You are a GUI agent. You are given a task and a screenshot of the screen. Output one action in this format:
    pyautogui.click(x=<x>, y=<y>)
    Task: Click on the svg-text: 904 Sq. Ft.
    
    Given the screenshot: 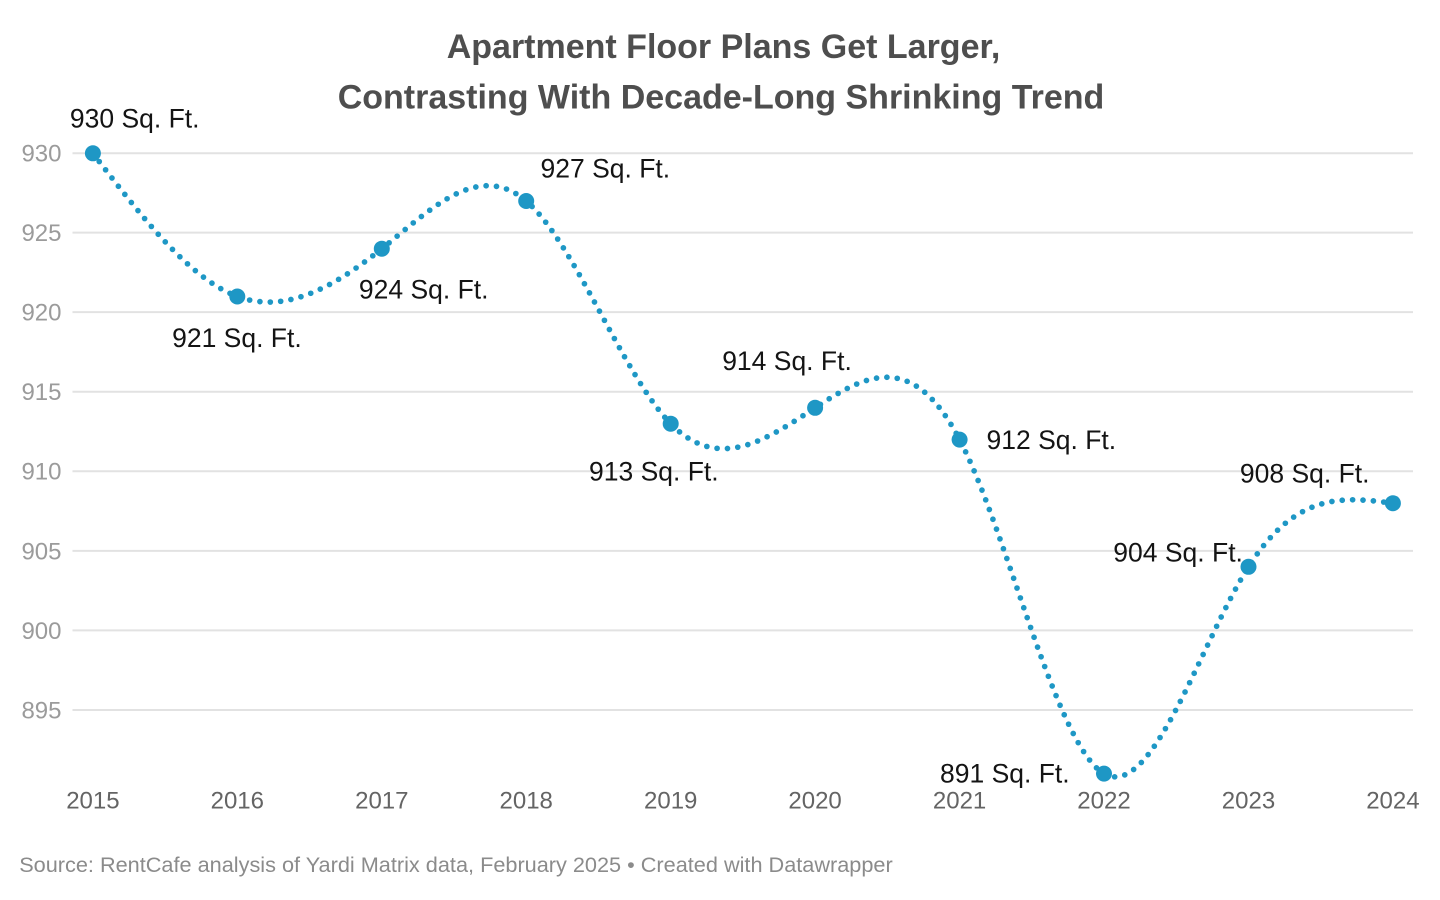 What is the action you would take?
    pyautogui.click(x=1178, y=553)
    